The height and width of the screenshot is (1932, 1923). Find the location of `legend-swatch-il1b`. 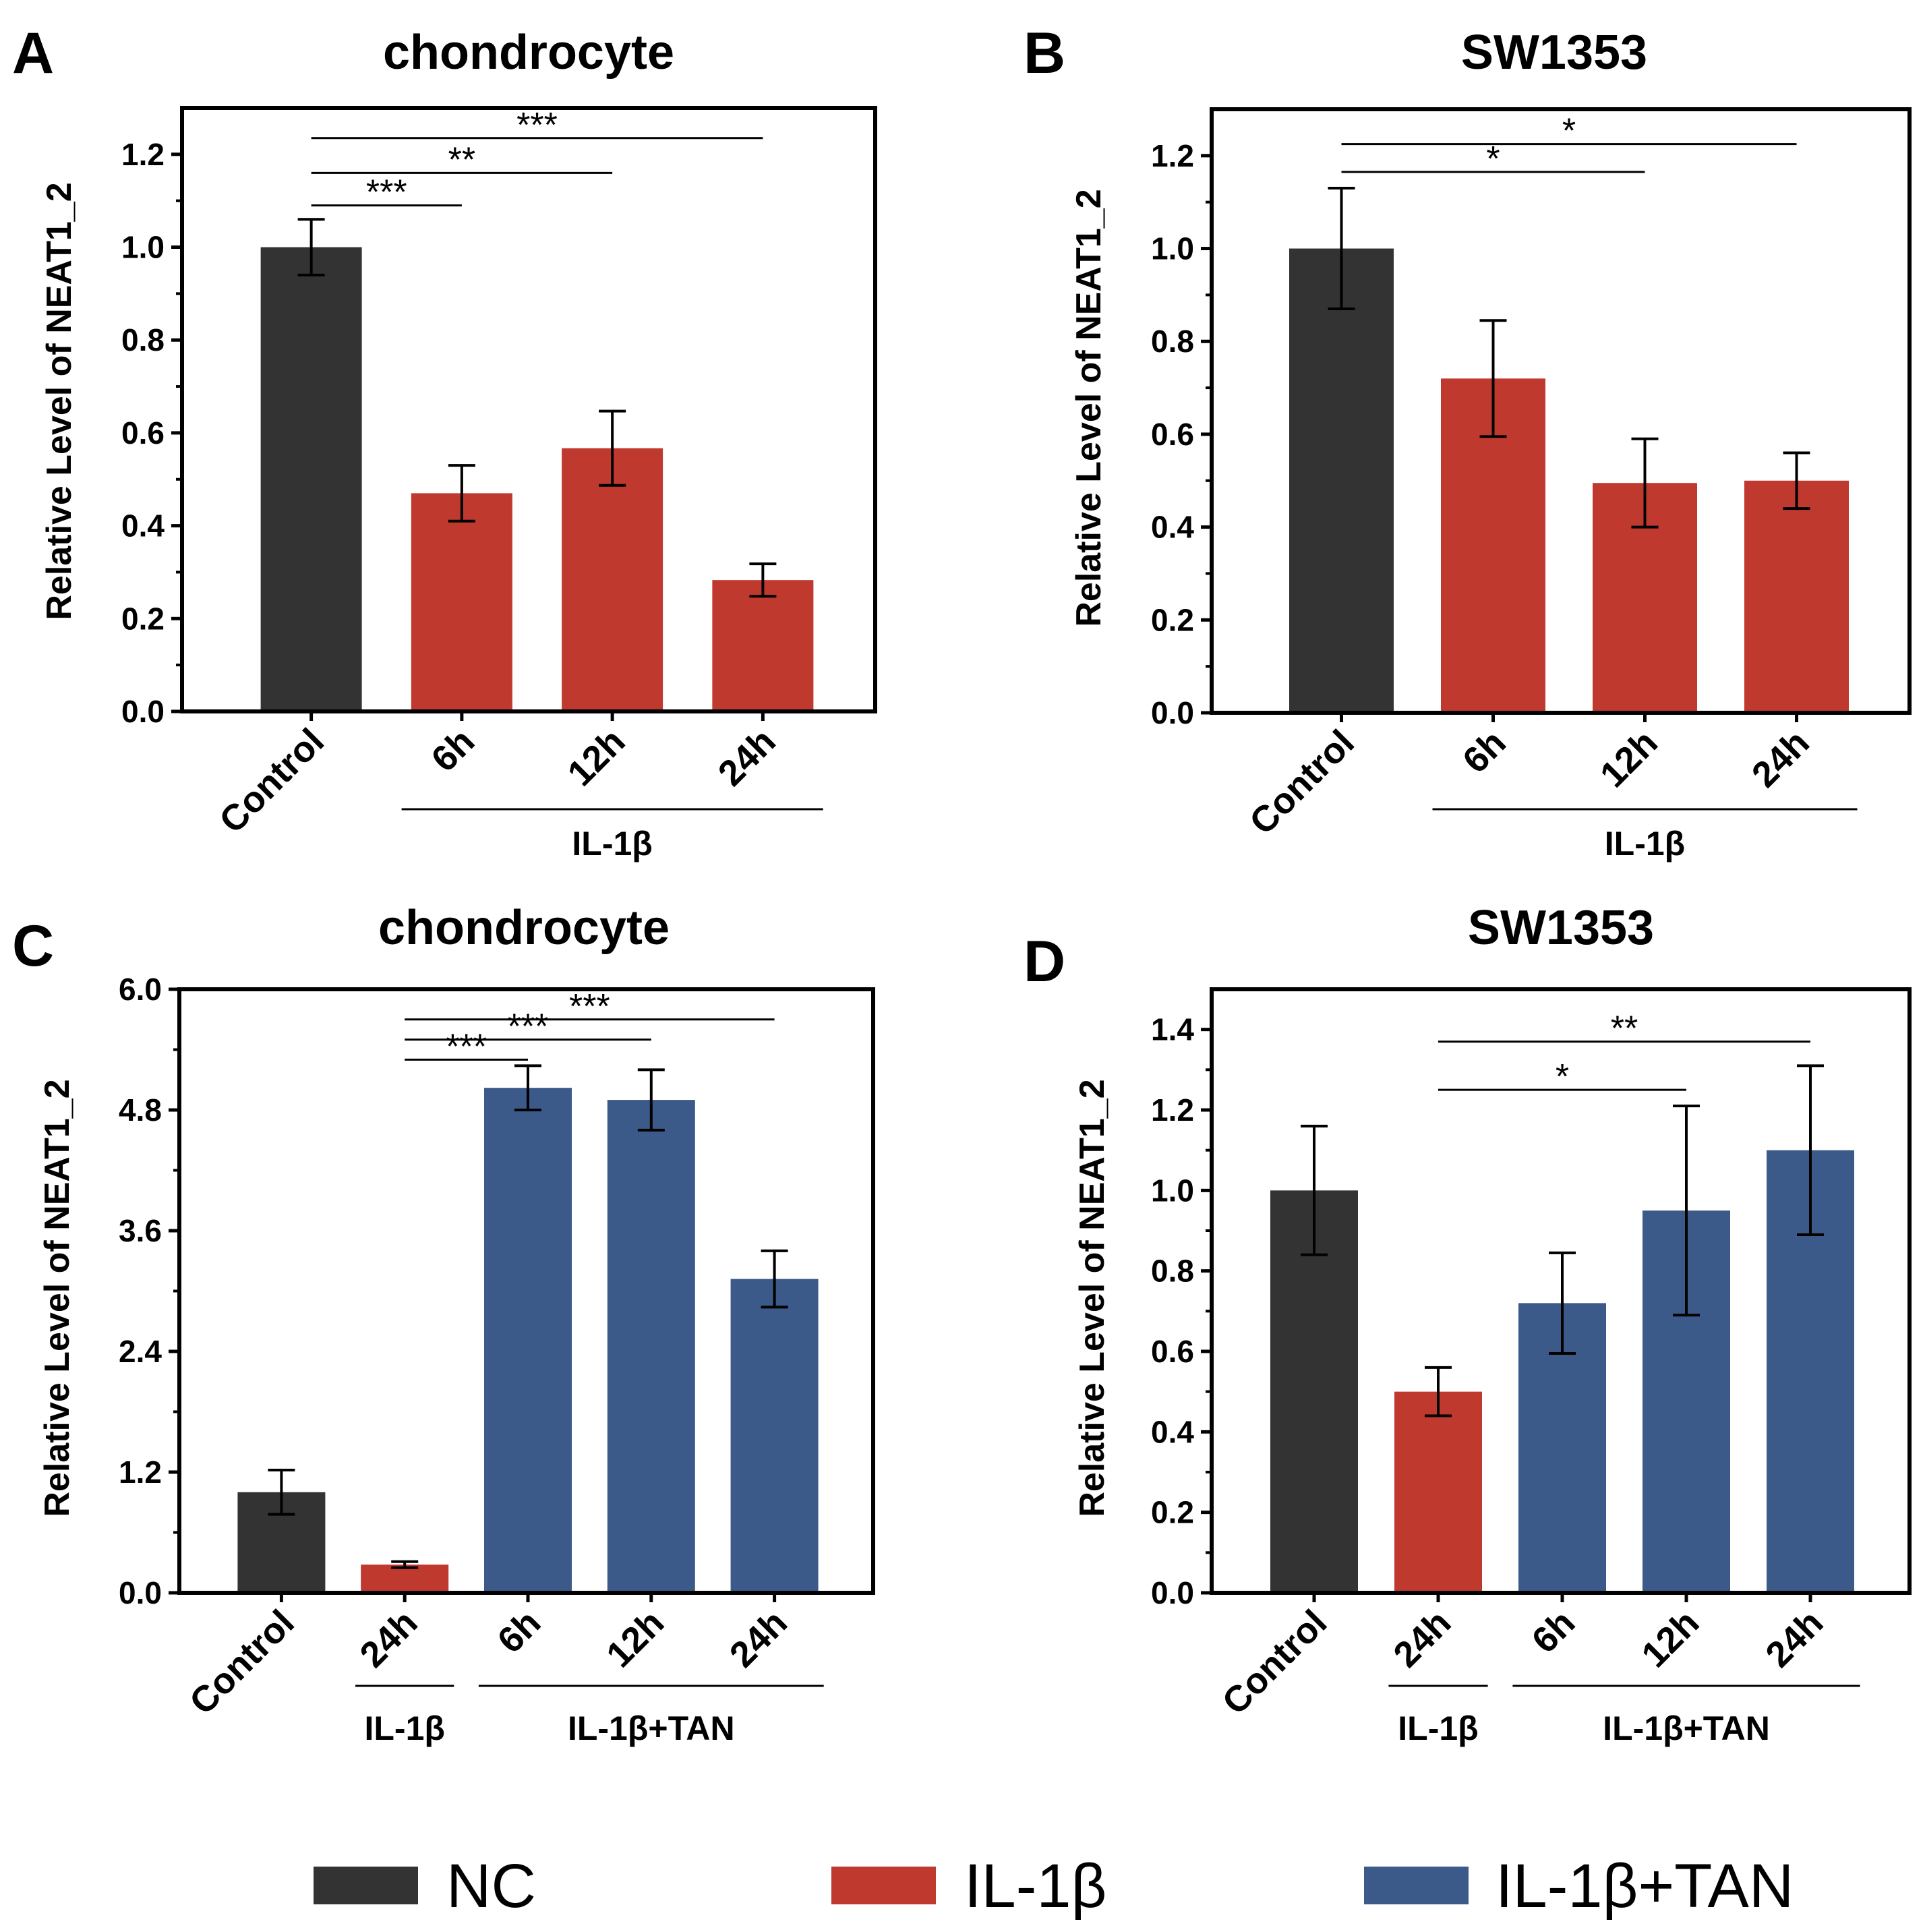

legend-swatch-il1b is located at coordinates (883, 1886).